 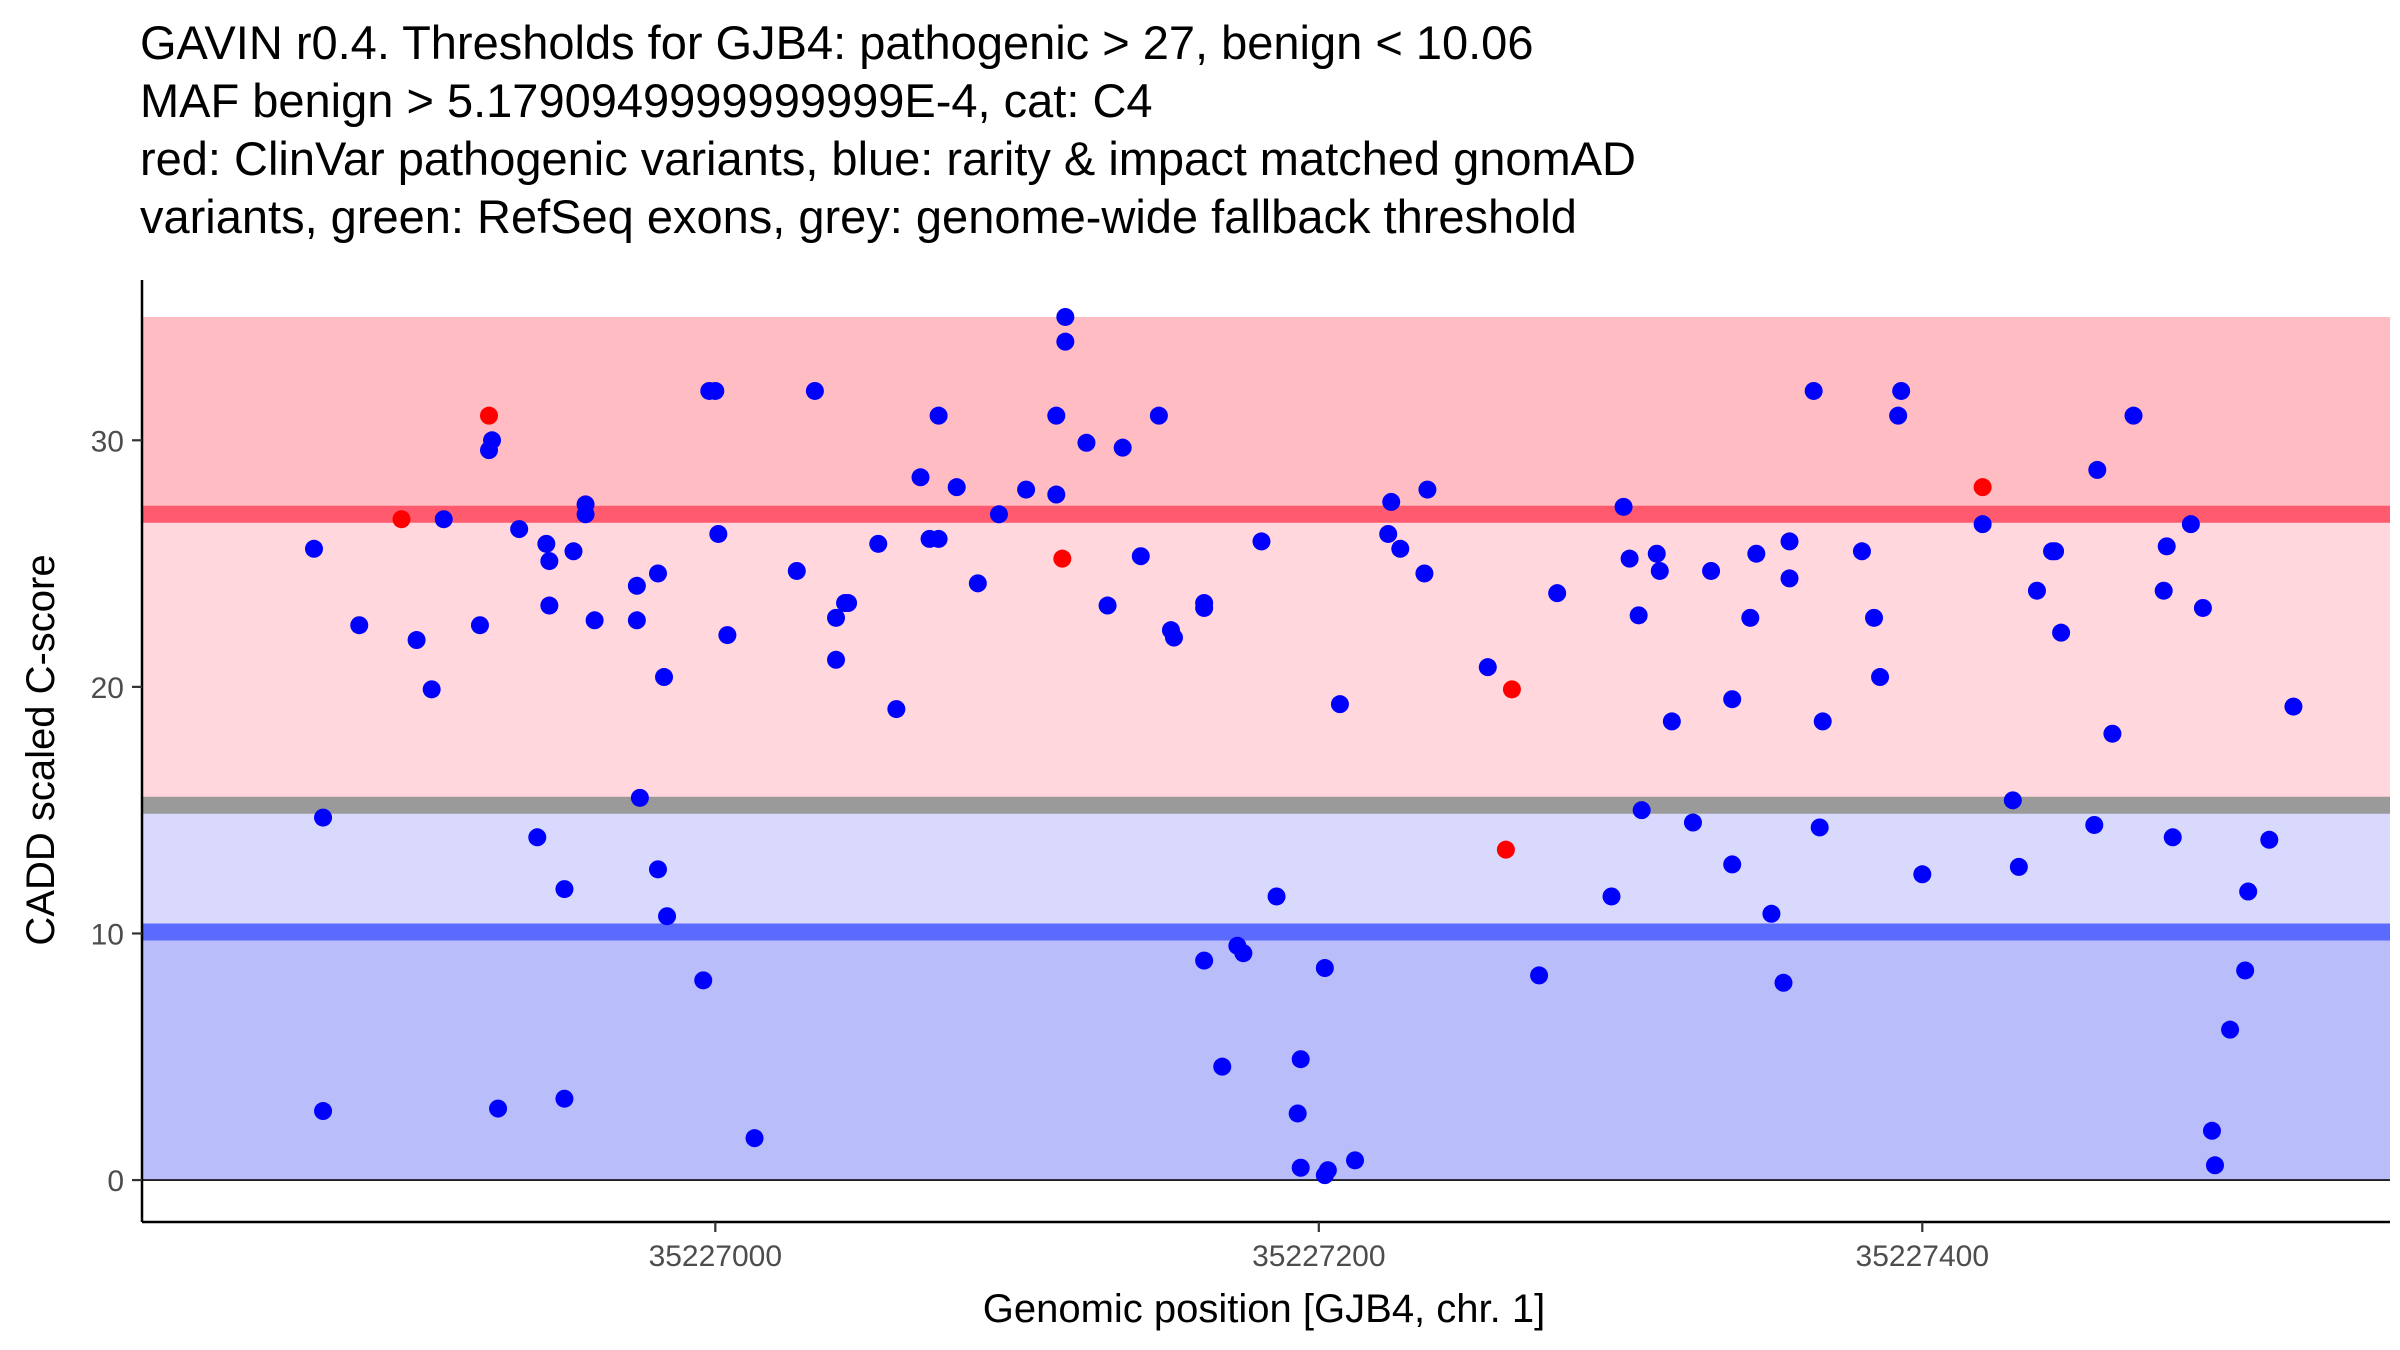 I want to click on y-tick-label-2: 20, so click(x=107, y=688).